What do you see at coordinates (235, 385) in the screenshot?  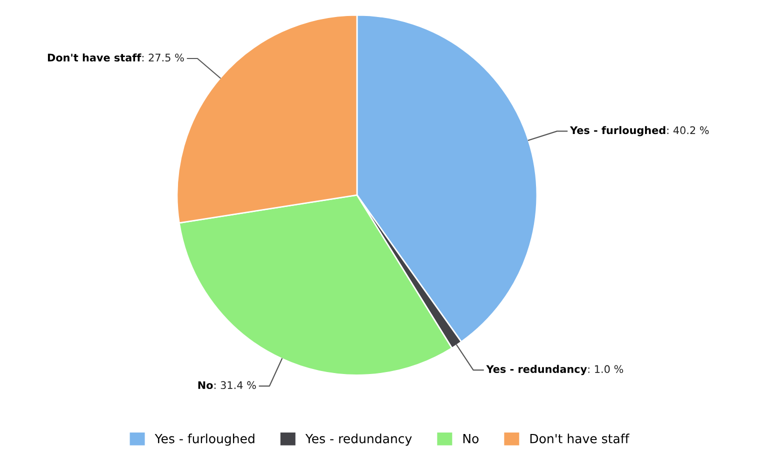 I see `data-label: : 31.4 %` at bounding box center [235, 385].